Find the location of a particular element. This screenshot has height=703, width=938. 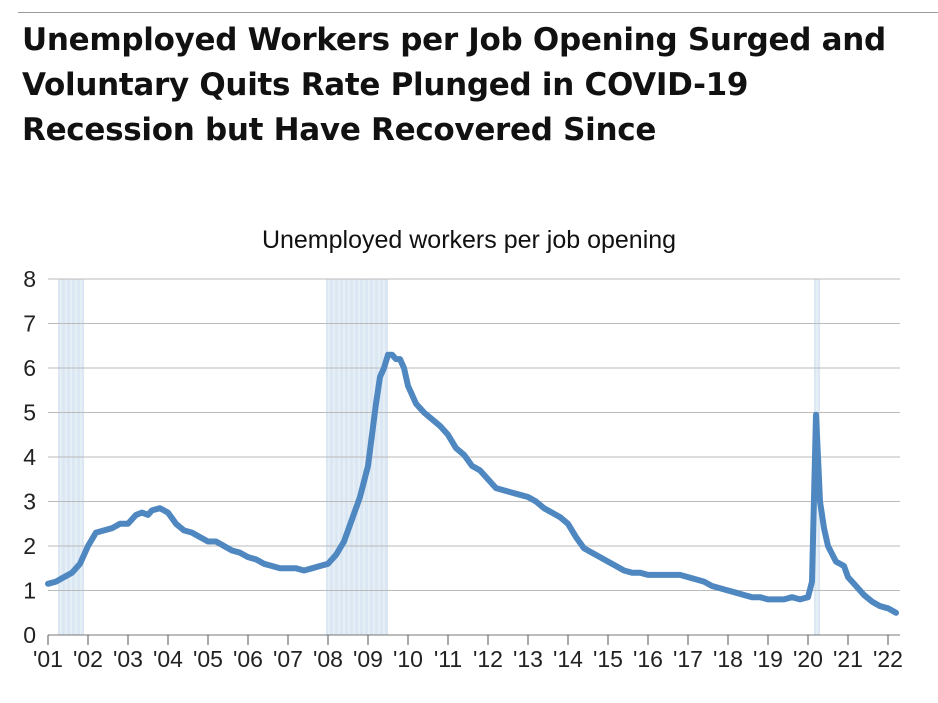

y-tick-label-5: 5 is located at coordinates (29, 413).